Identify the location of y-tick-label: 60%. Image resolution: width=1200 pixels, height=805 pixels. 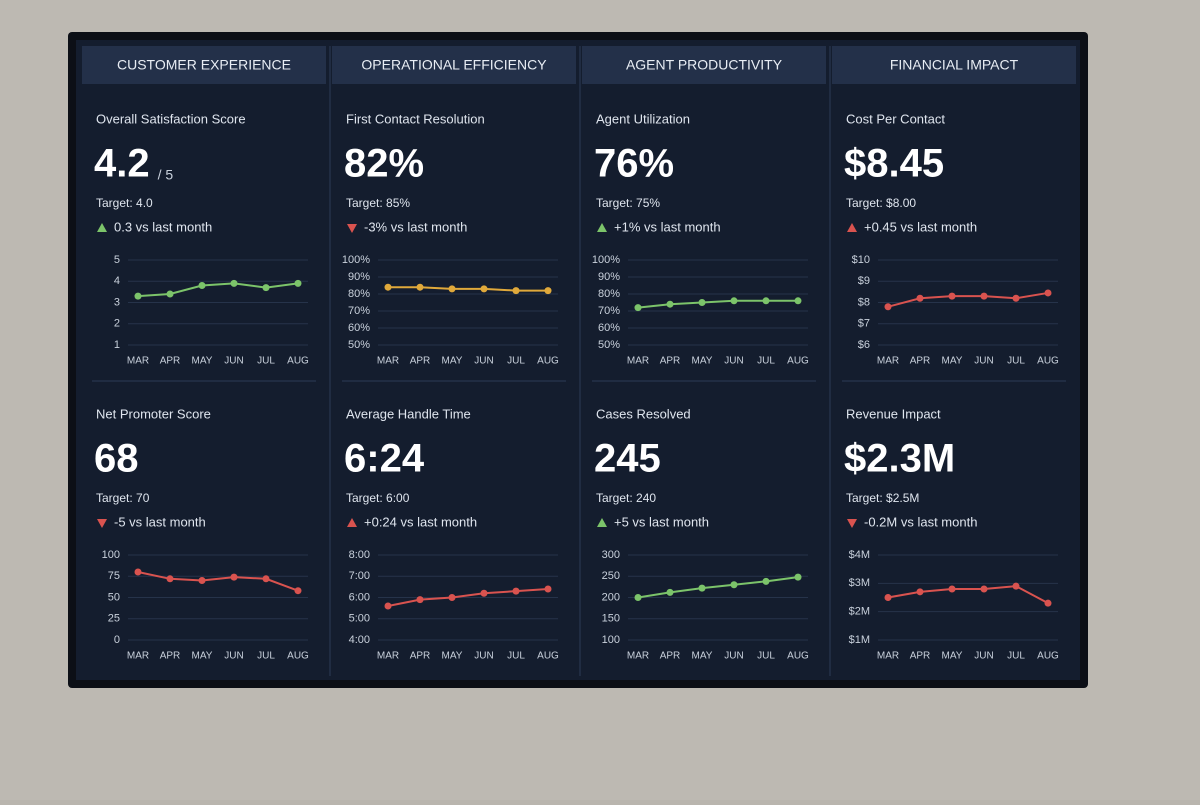
(609, 328).